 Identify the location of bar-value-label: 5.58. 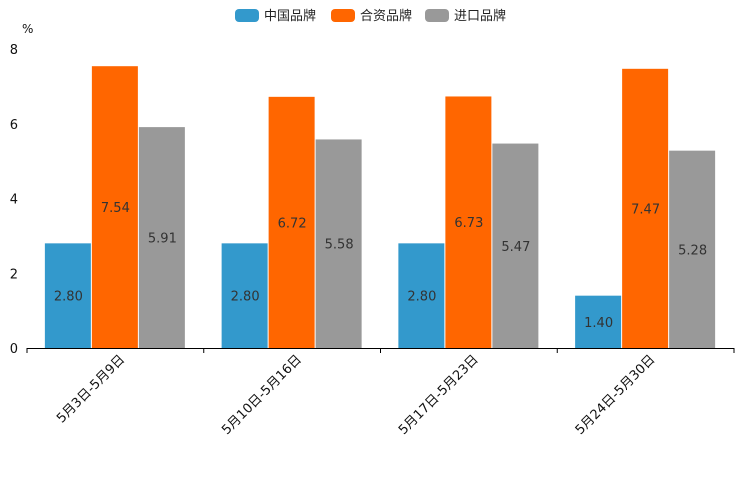
(339, 245).